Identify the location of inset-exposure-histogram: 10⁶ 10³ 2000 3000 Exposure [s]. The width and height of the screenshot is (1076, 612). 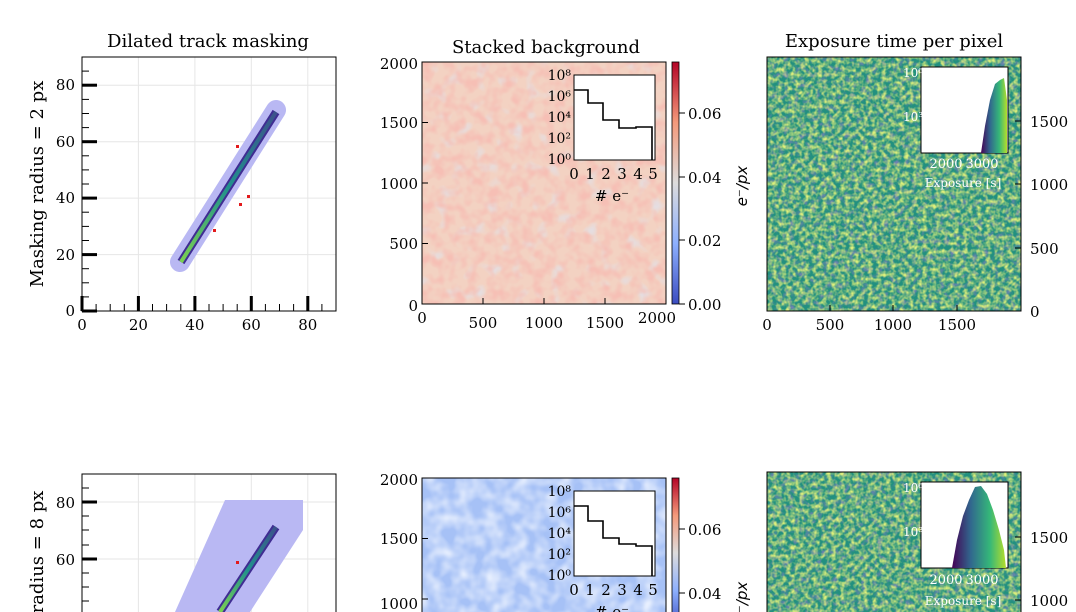
(956, 544).